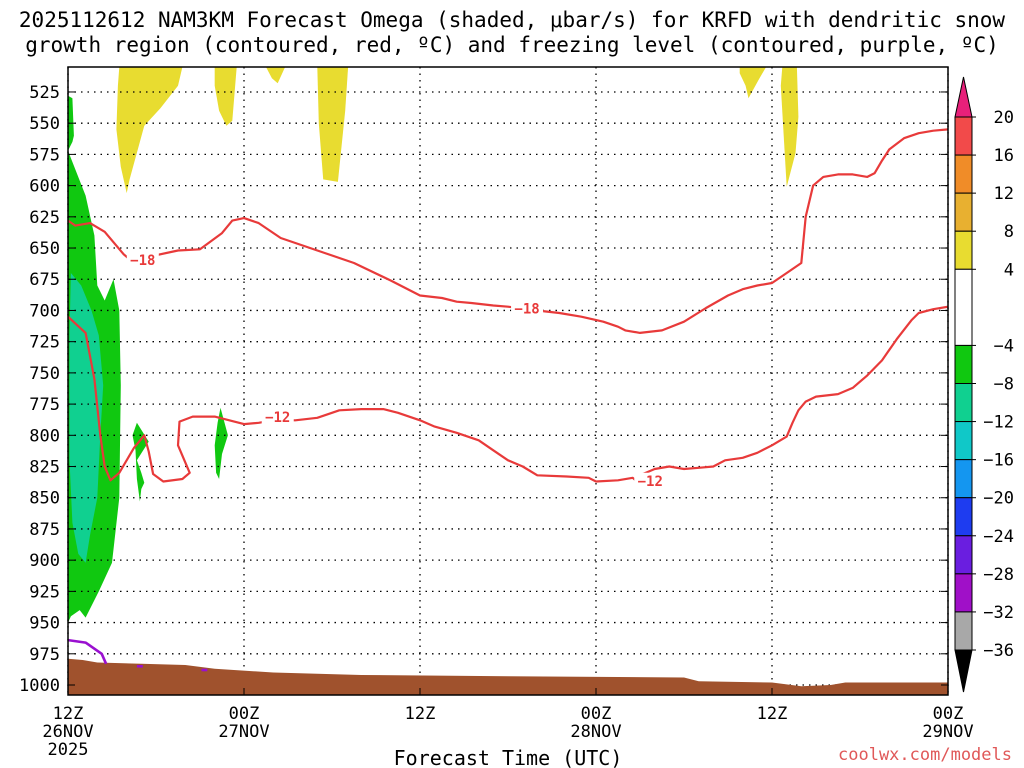 The height and width of the screenshot is (768, 1024). Describe the element at coordinates (44, 468) in the screenshot. I see `y-tick-label-825: 825` at that location.